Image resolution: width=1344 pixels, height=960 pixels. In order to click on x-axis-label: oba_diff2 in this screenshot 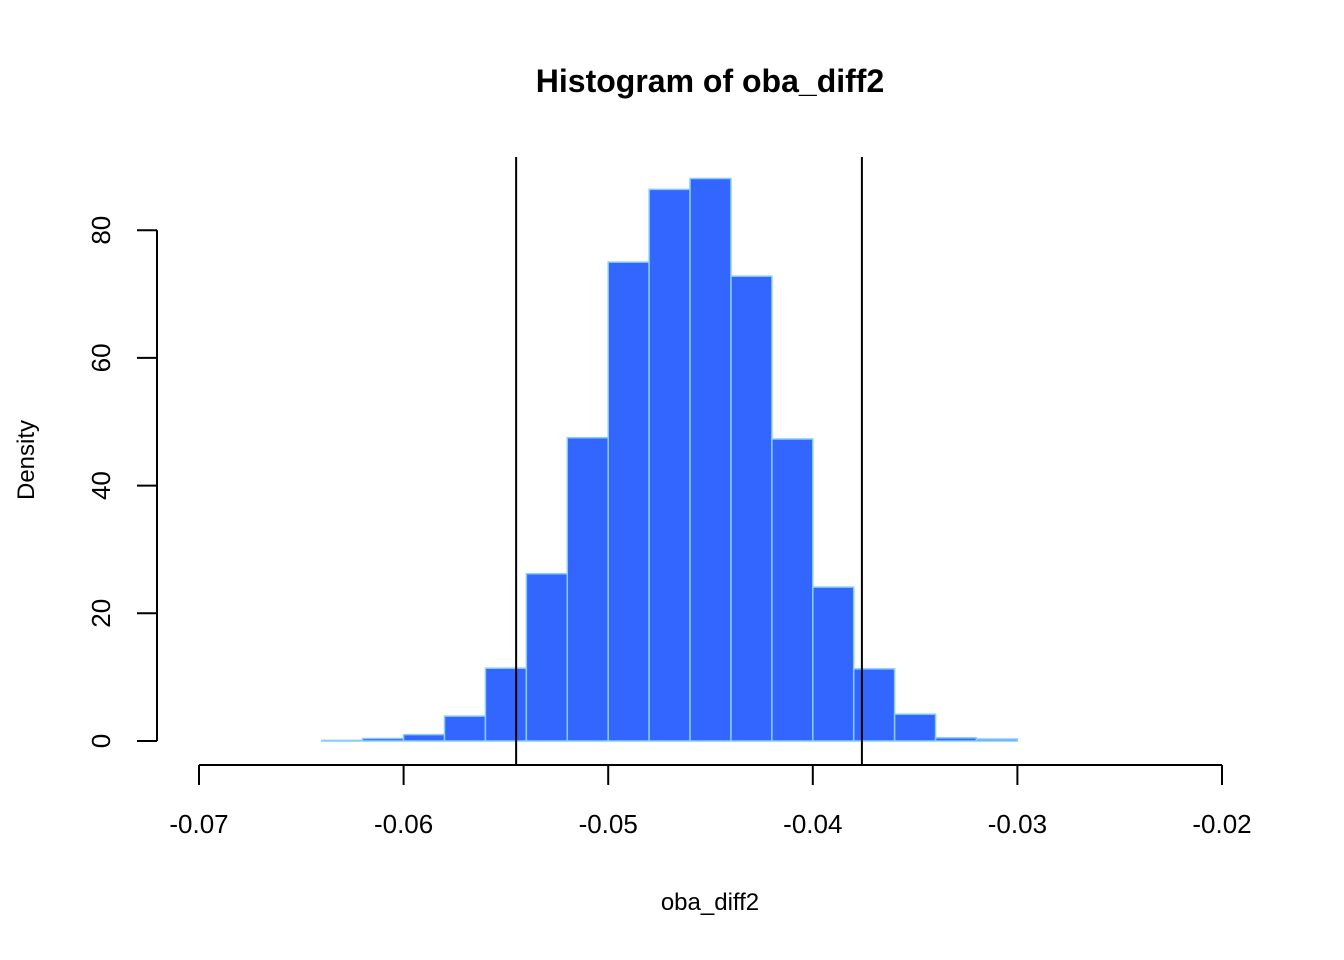, I will do `click(710, 902)`.